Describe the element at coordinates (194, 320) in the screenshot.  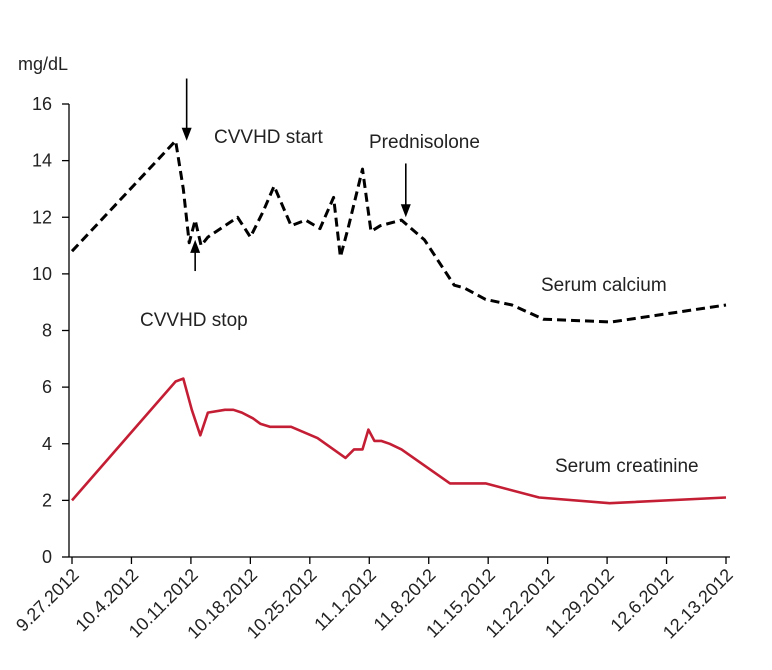
I see `annotation-cvvhd-stop: CVVHD stop` at that location.